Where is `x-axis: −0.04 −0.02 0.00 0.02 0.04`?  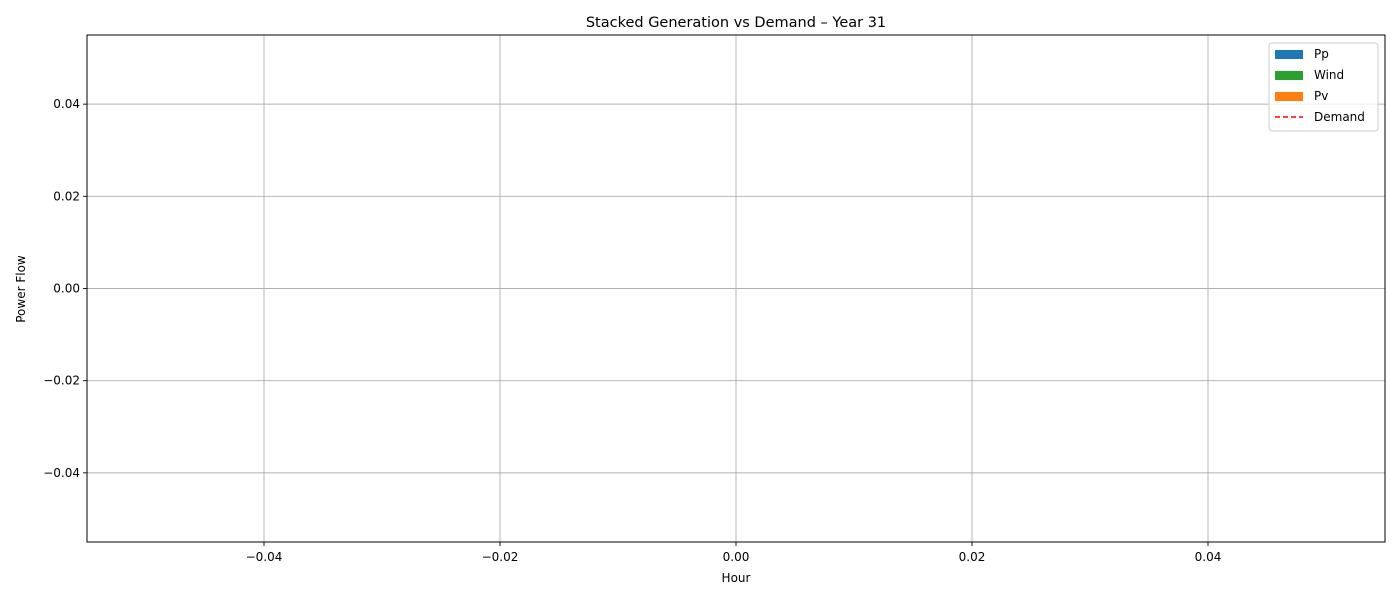 x-axis: −0.04 −0.02 0.00 0.02 0.04 is located at coordinates (734, 553).